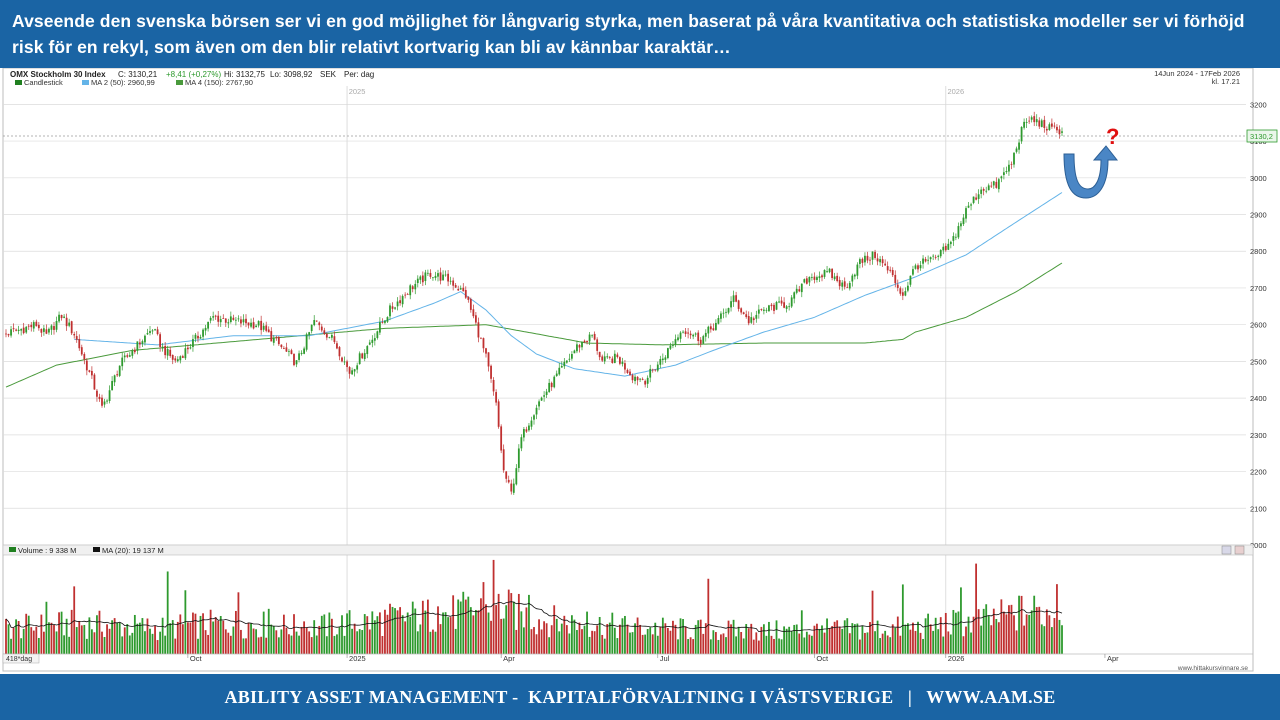  Describe the element at coordinates (822, 658) in the screenshot. I see `x-tick-label: Oct` at that location.